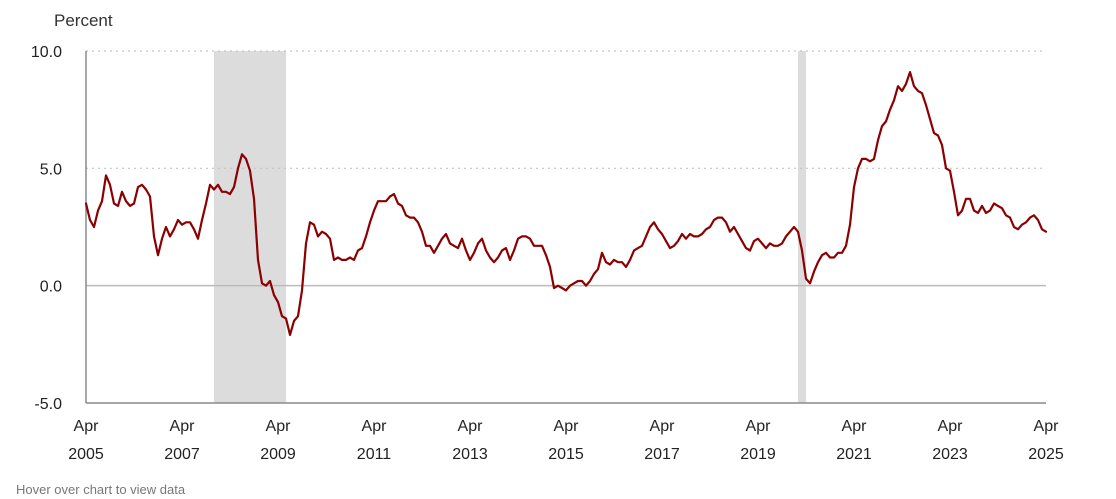  What do you see at coordinates (374, 454) in the screenshot?
I see `x-tick-label-year: 2011` at bounding box center [374, 454].